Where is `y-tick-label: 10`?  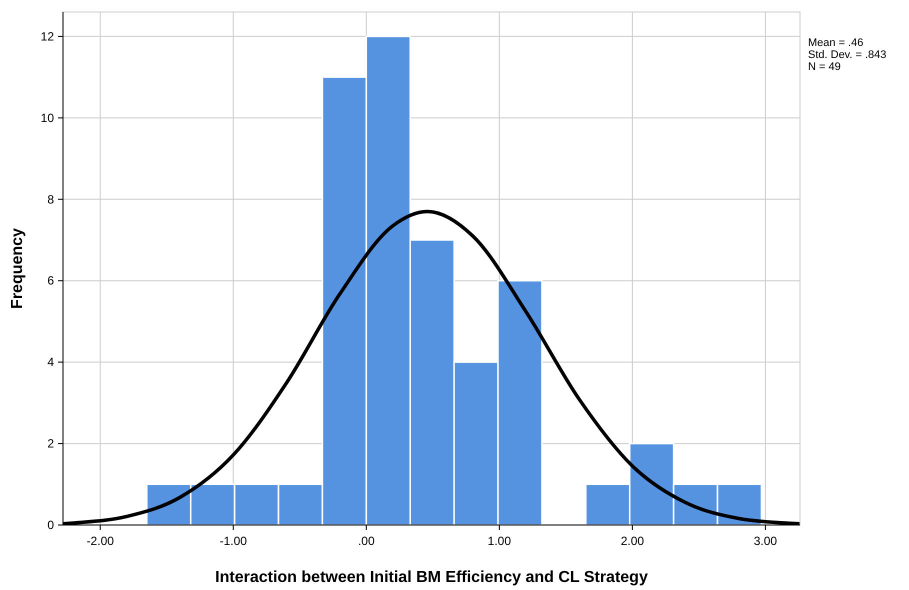
y-tick-label: 10 is located at coordinates (47, 117).